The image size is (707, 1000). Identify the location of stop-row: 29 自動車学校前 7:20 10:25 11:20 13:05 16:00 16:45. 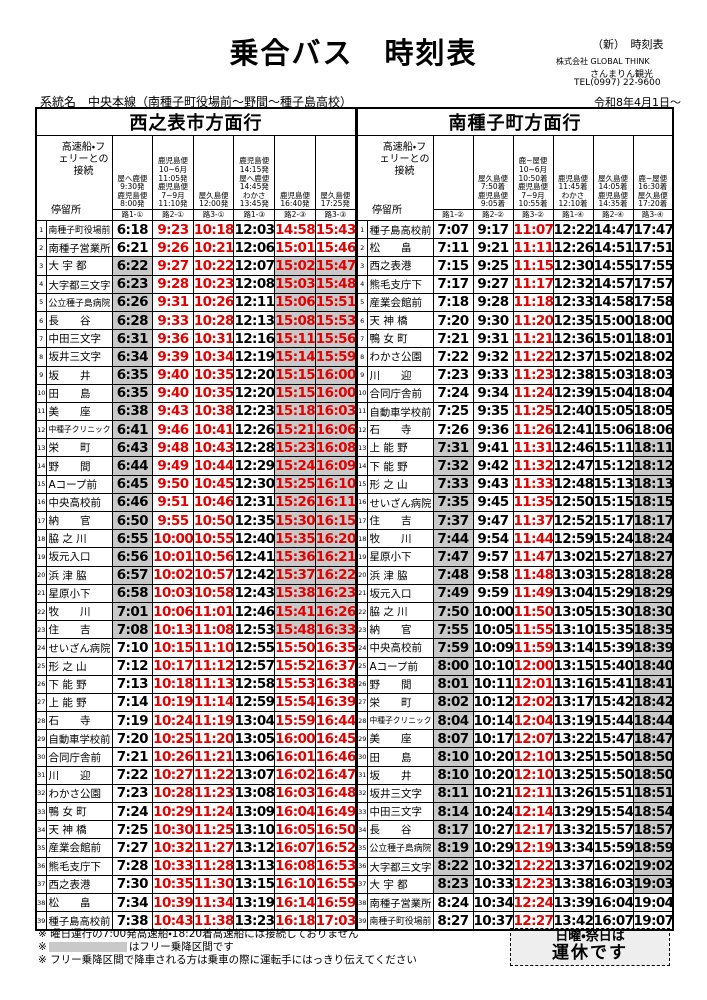
(196, 739).